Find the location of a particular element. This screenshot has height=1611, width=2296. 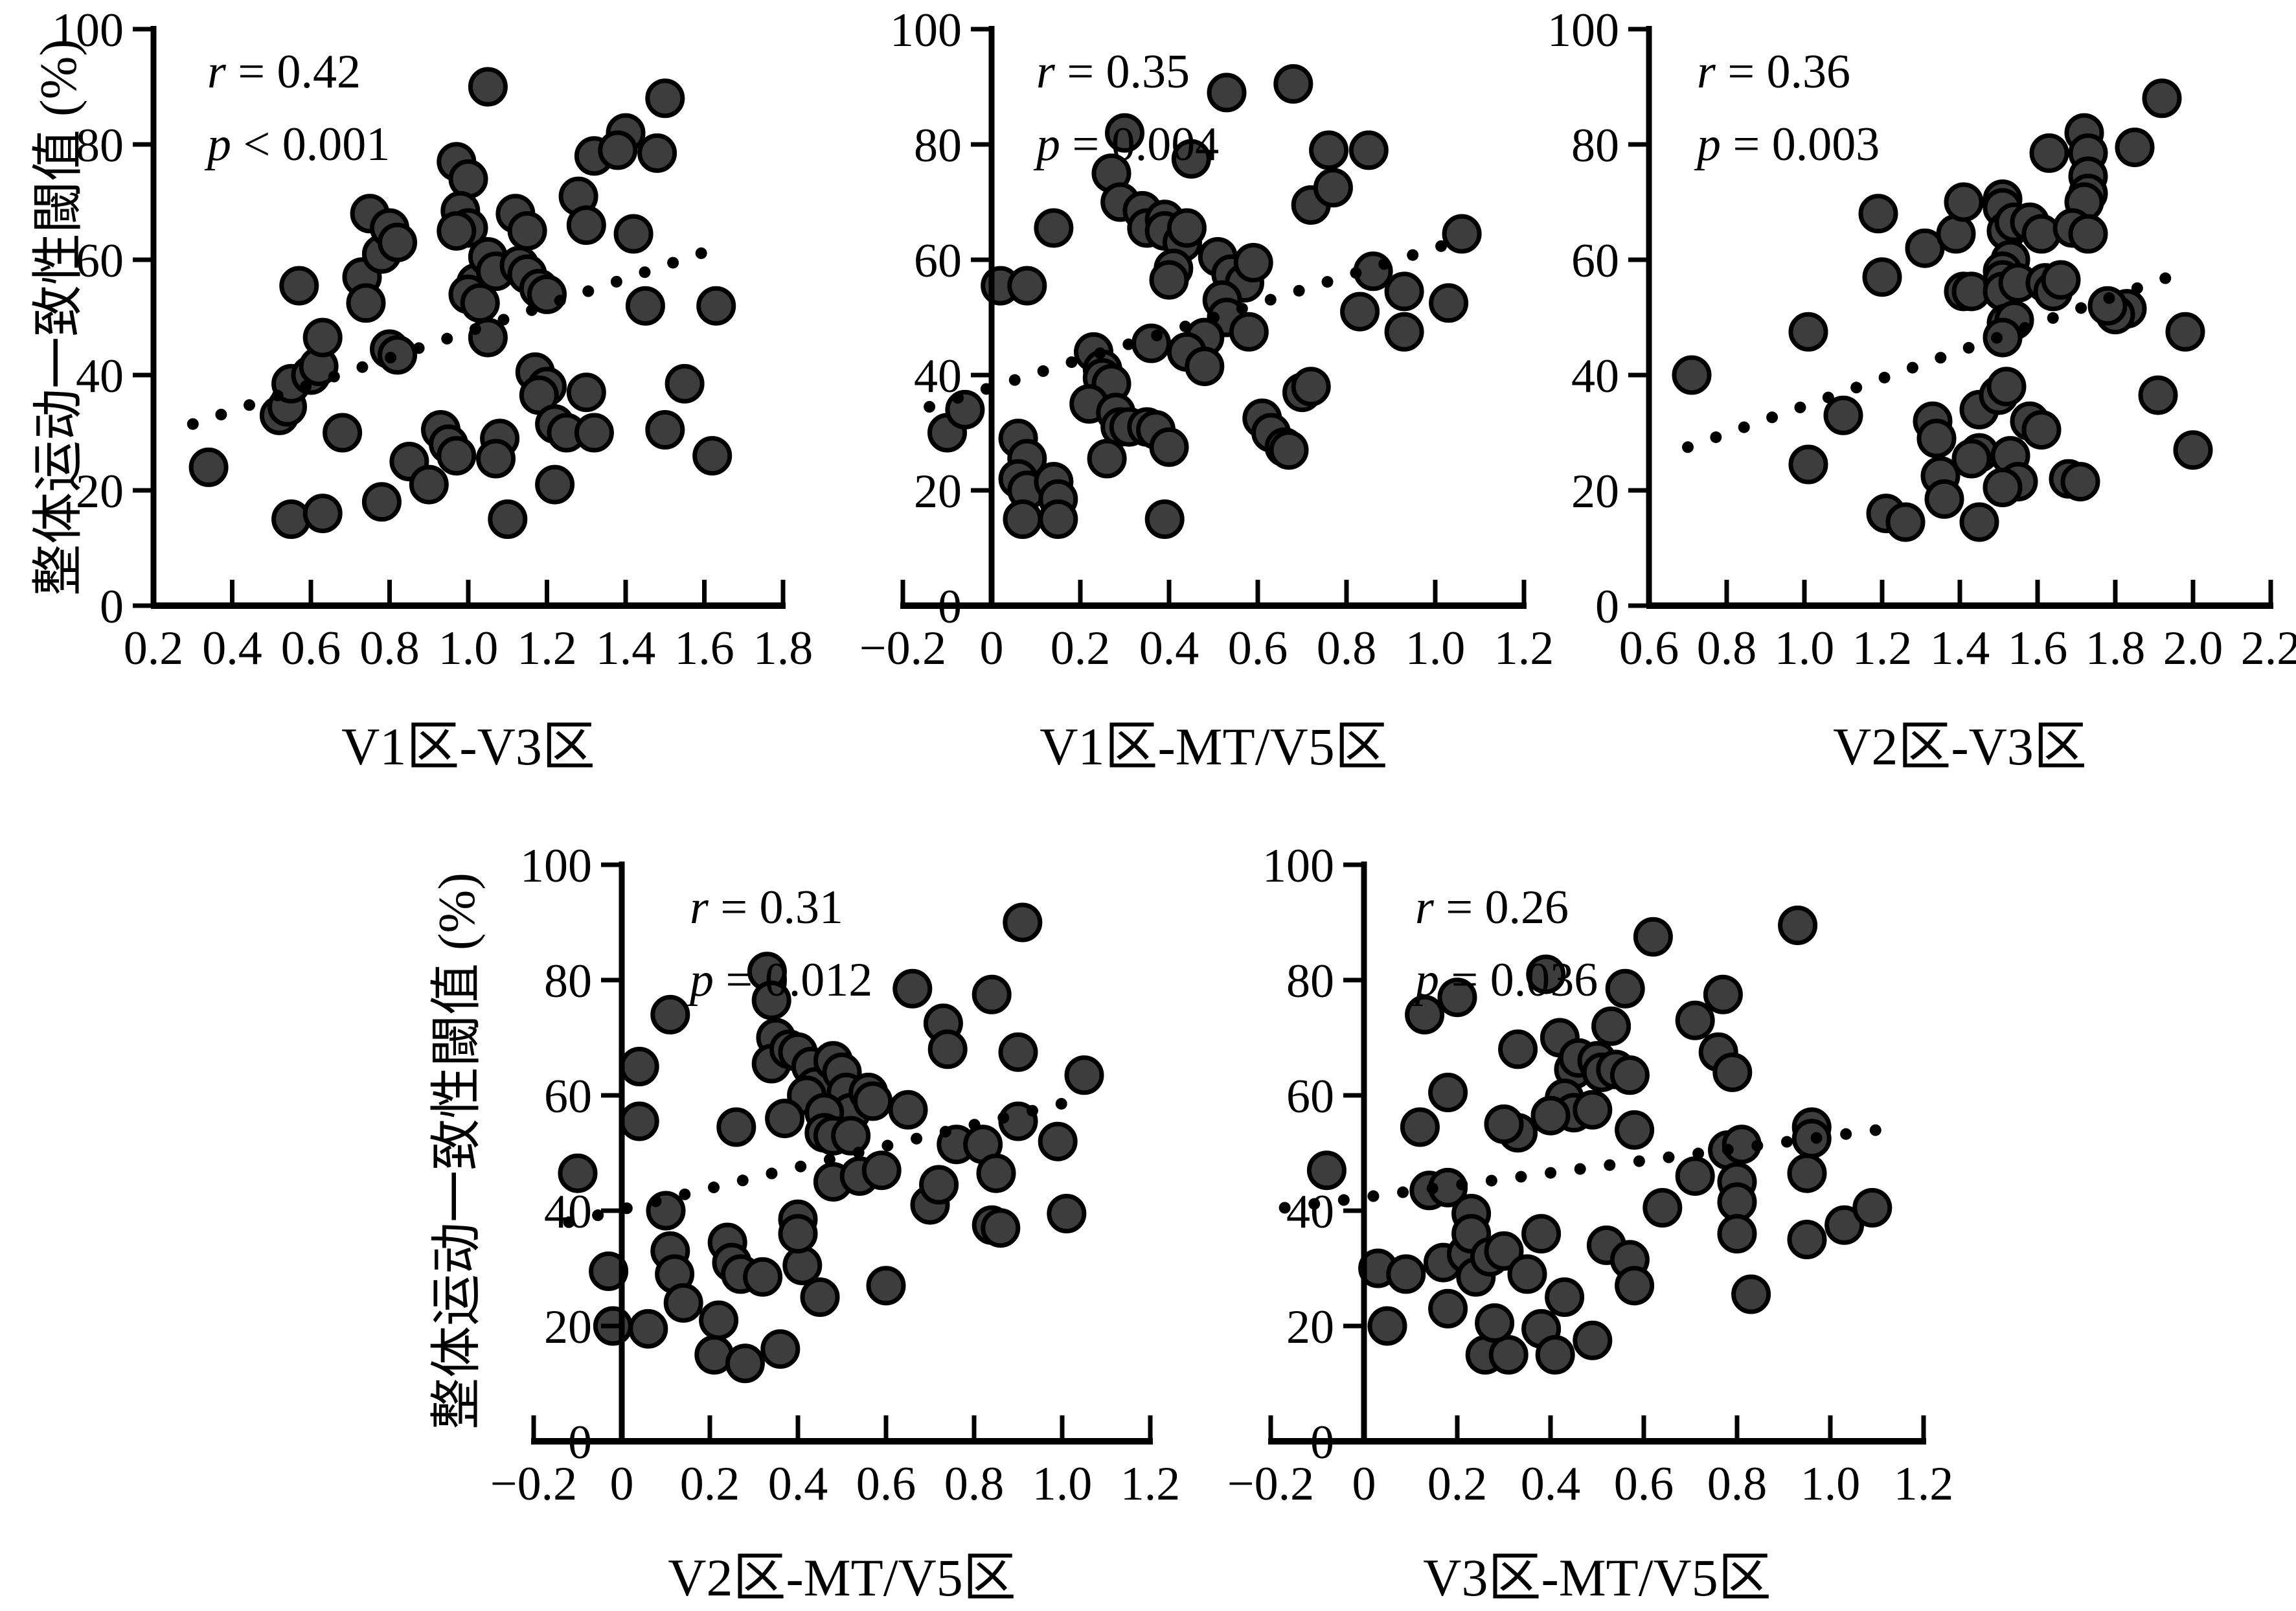

r-value: r = 0.31 is located at coordinates (767, 908).